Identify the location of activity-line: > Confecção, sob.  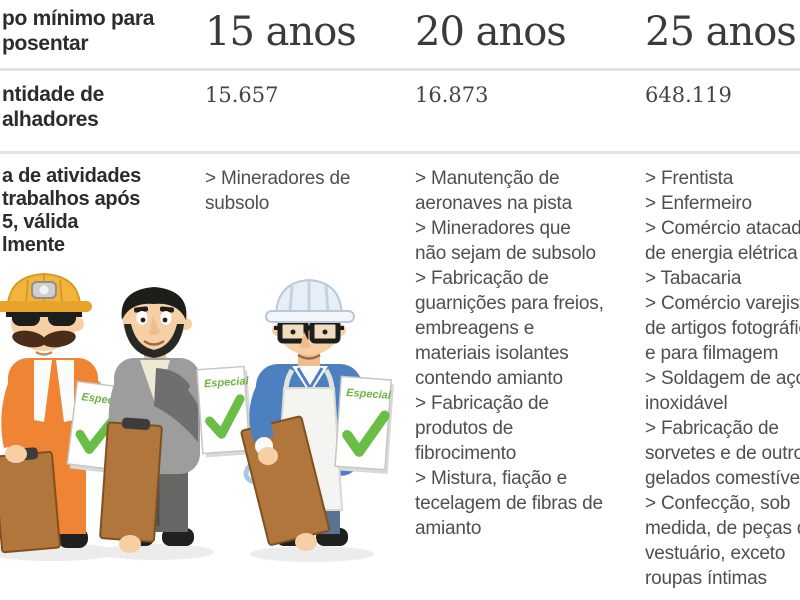
(718, 503).